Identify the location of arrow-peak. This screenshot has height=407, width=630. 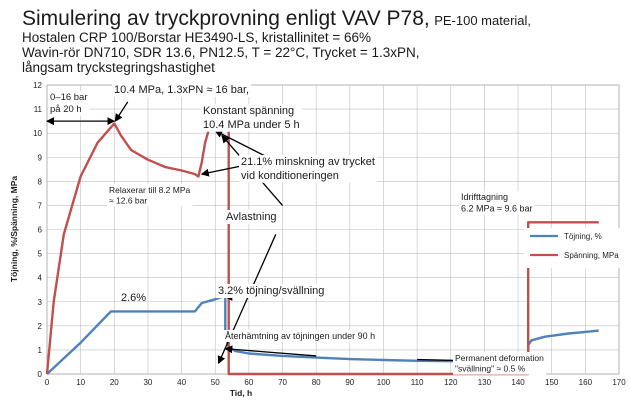
(121, 111).